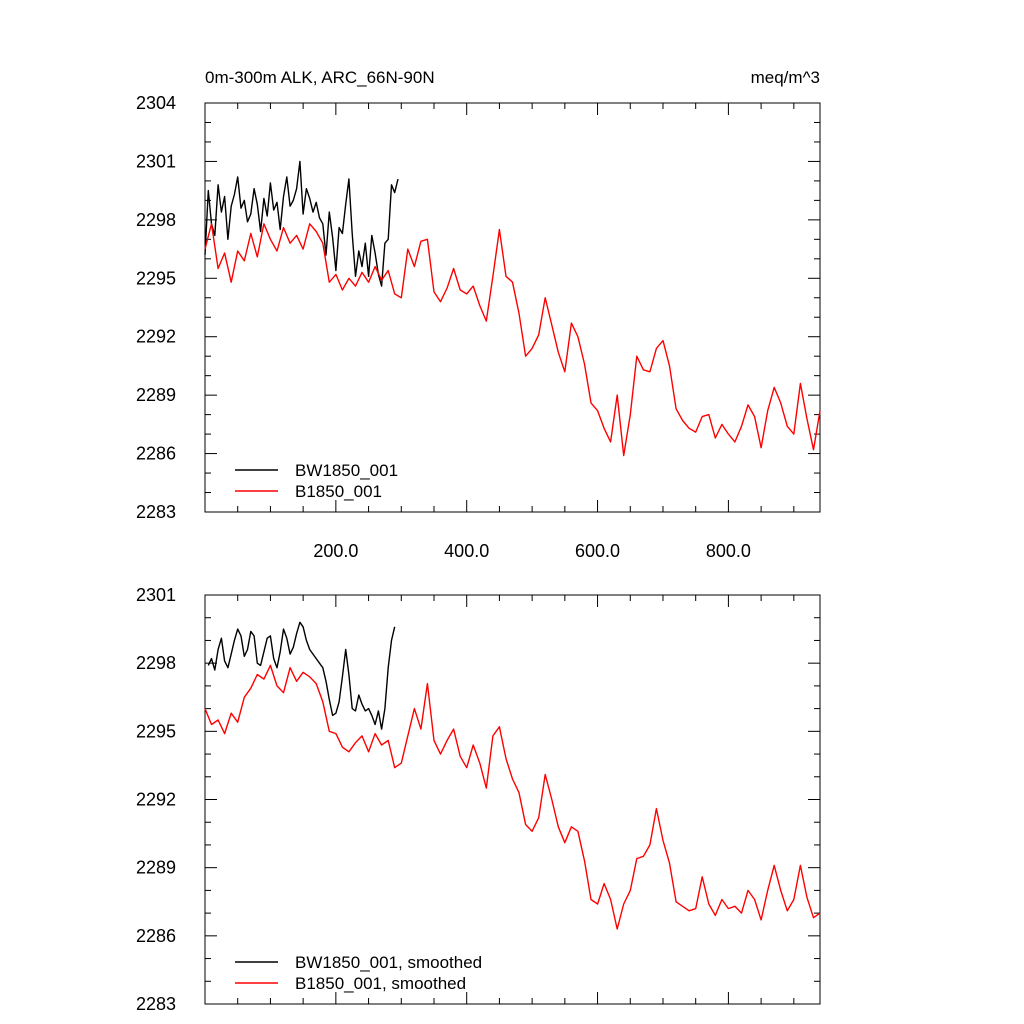 This screenshot has width=1024, height=1024. I want to click on chart-title: 0m-300m ALK, ARC_66N-90N, so click(320, 77).